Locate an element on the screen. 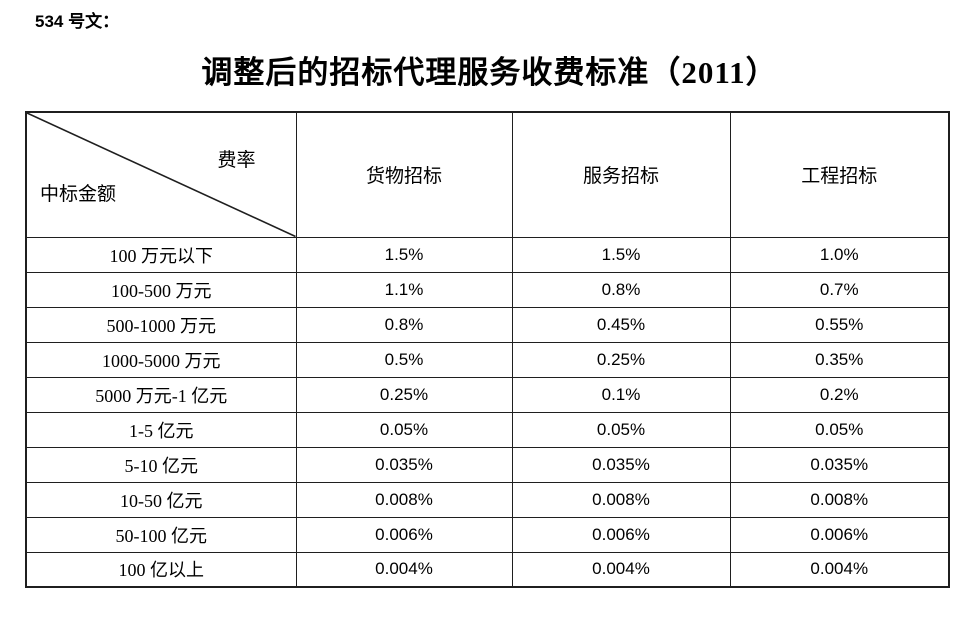  table-row: 1-5 亿元 0.05% 0.05% 0.05% is located at coordinates (487, 429).